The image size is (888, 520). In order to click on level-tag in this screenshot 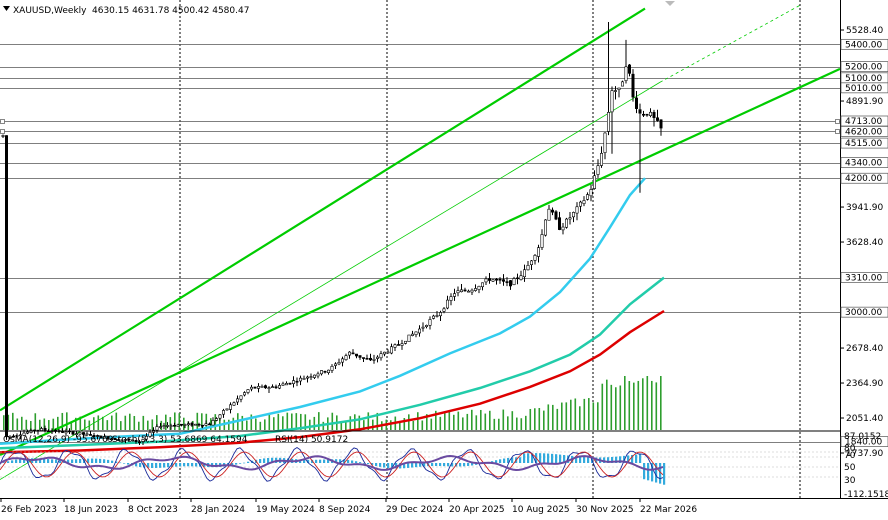, I will do `click(864, 131)`.